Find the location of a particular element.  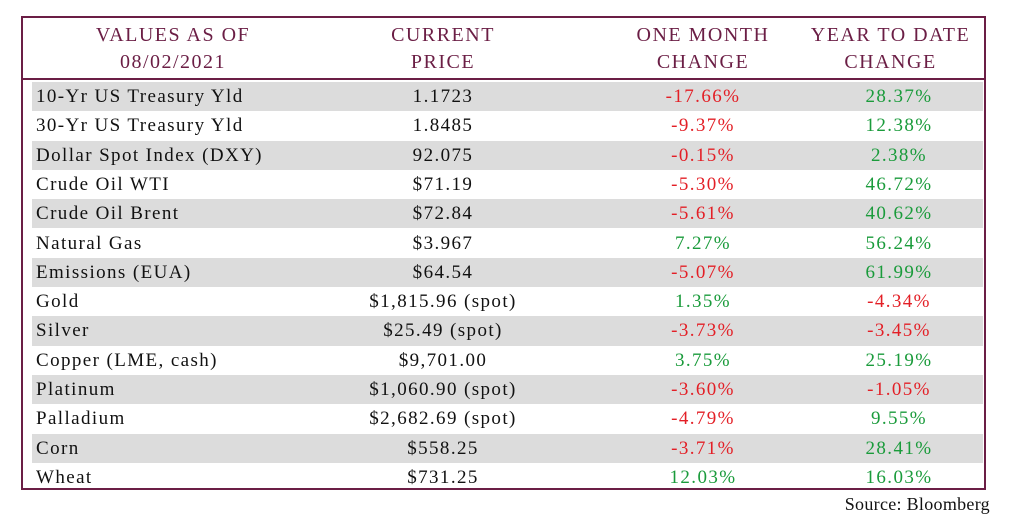

table-row: 10-Yr US Treasury Yld 1.1723 -17.66% 28.37% is located at coordinates (507, 97).